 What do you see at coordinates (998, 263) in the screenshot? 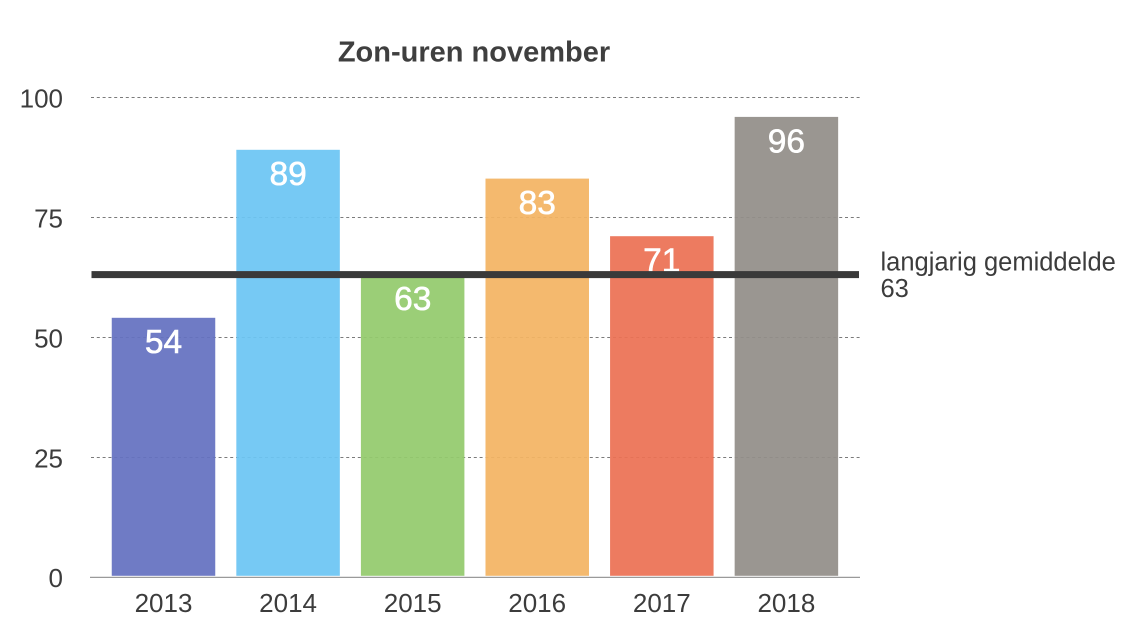
I see `svg-text: langjarig gemiddelde` at bounding box center [998, 263].